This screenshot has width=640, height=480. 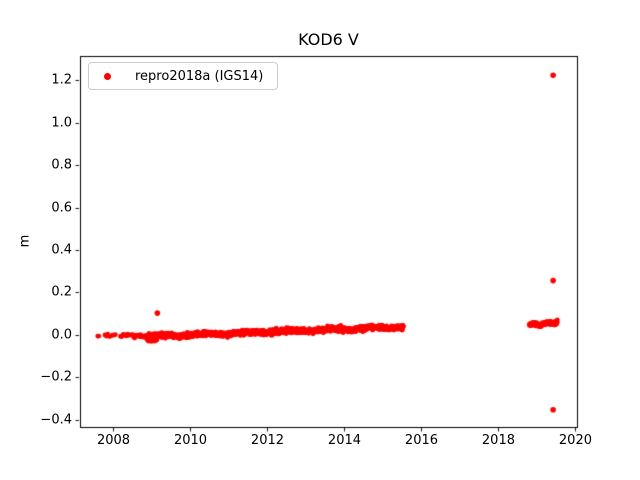 What do you see at coordinates (344, 440) in the screenshot?
I see `x-tick-label: 2014` at bounding box center [344, 440].